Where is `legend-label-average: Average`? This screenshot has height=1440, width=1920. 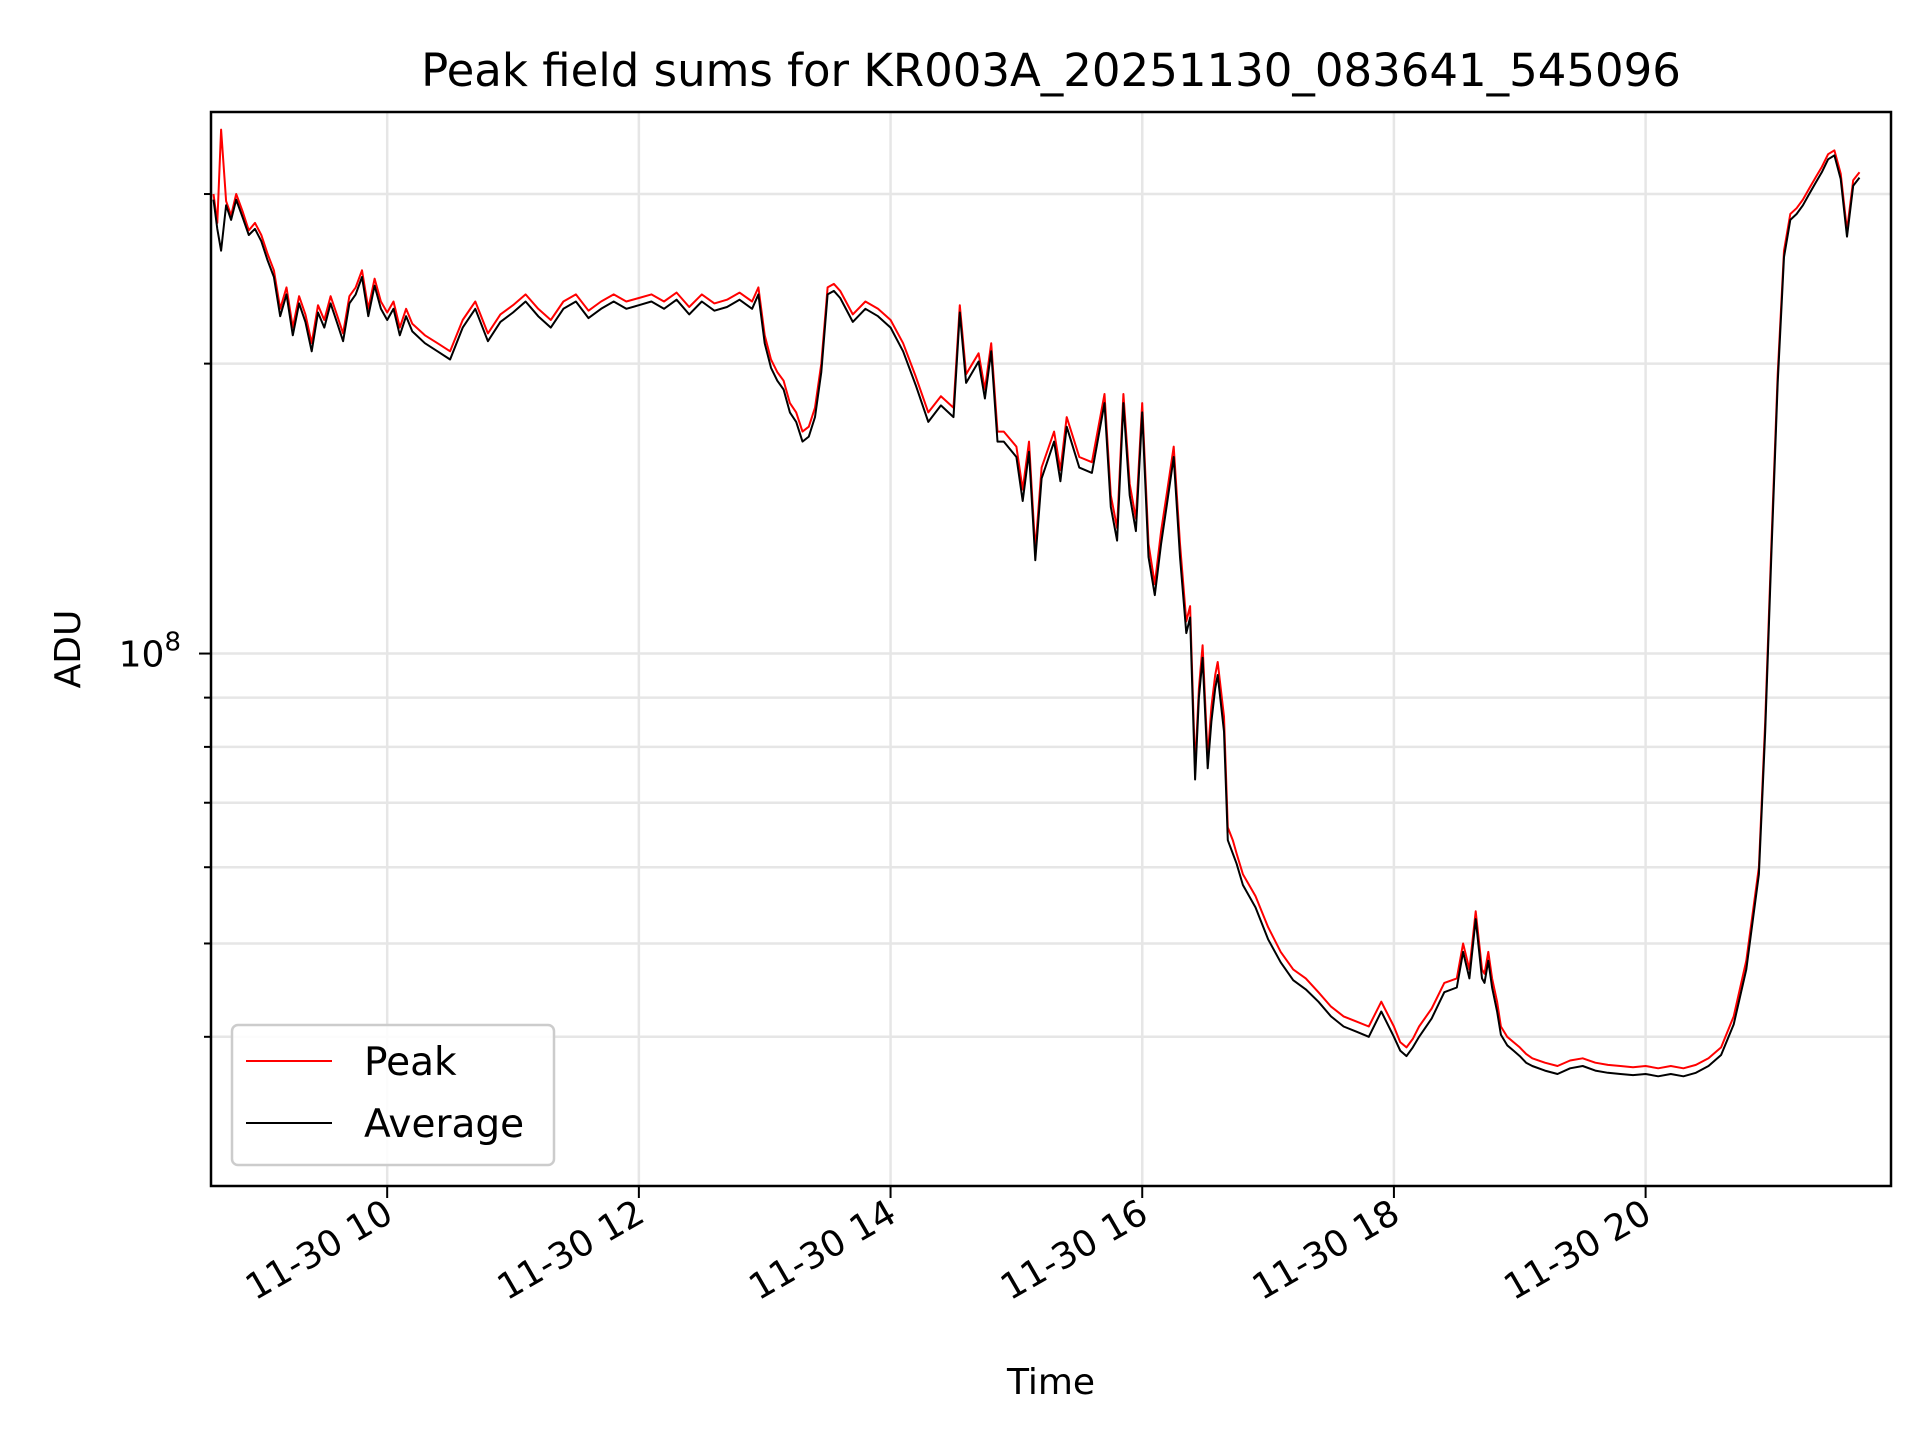
legend-label-average: Average is located at coordinates (444, 1124).